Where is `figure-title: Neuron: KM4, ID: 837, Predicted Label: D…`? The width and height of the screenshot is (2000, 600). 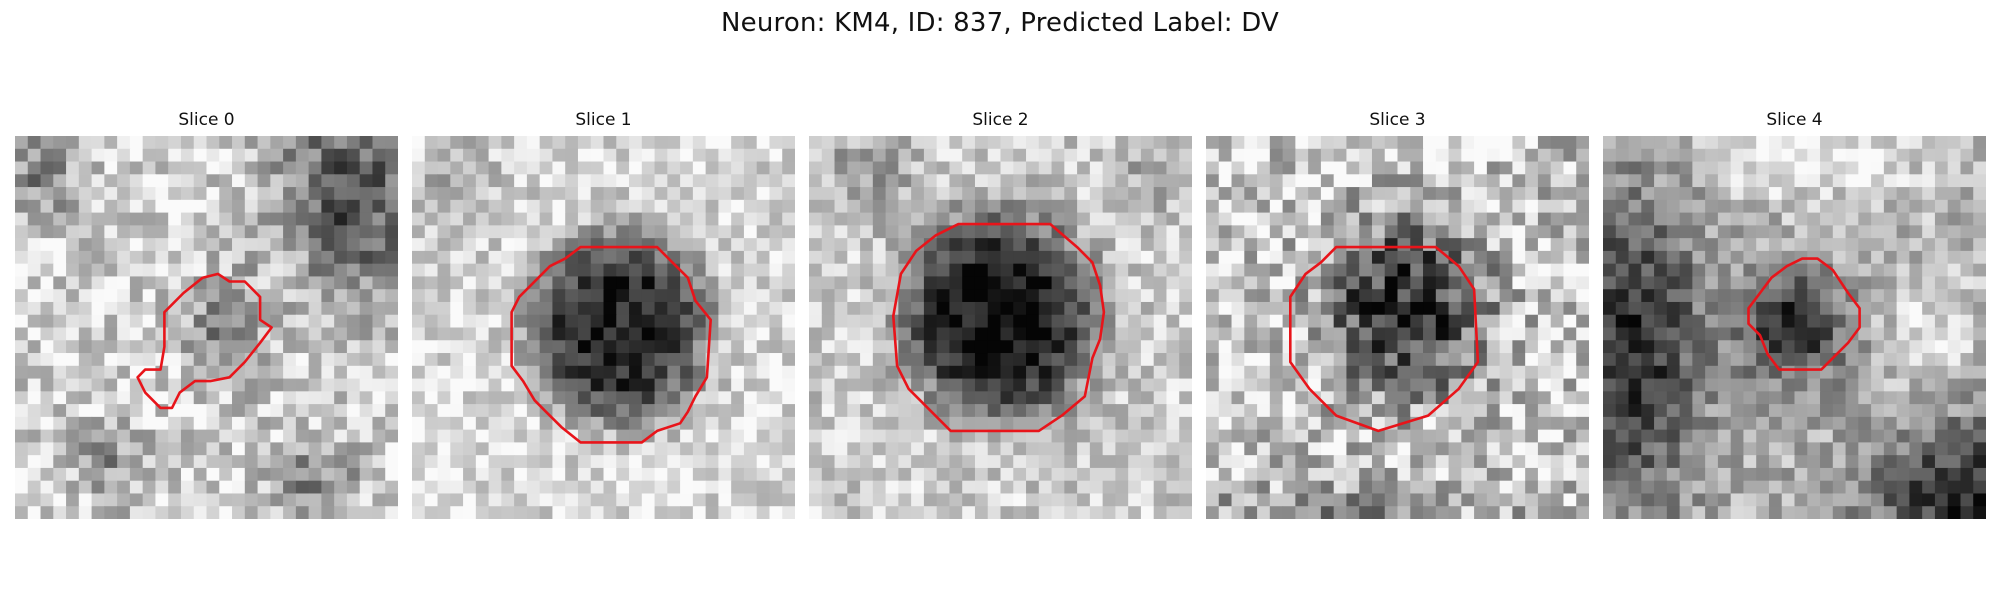
figure-title: Neuron: KM4, ID: 837, Predicted Label: D… is located at coordinates (1000, 23).